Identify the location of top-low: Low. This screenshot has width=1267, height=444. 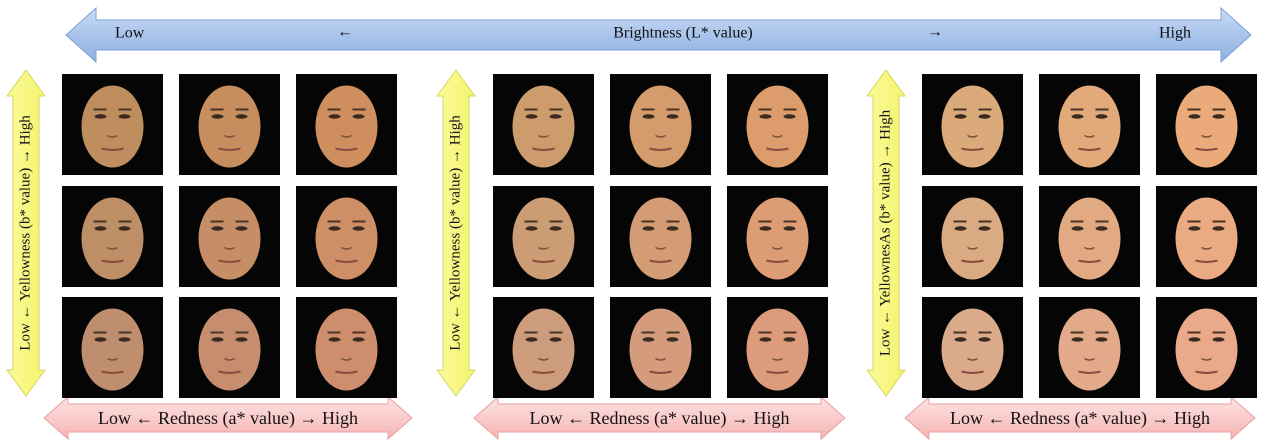
(130, 33).